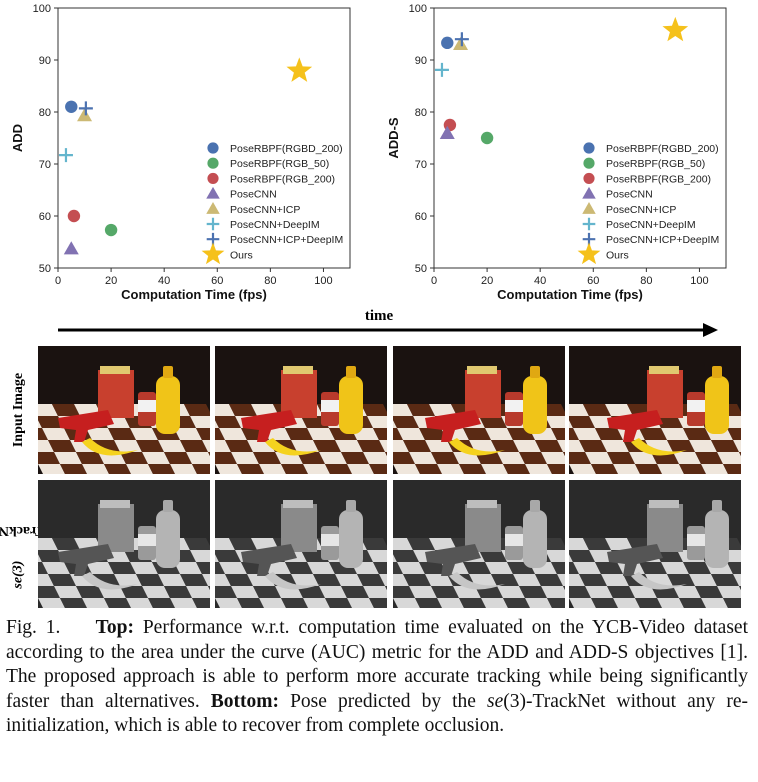 The image size is (758, 782). What do you see at coordinates (593, 281) in the screenshot?
I see `add-s-x-tick-label: 60` at bounding box center [593, 281].